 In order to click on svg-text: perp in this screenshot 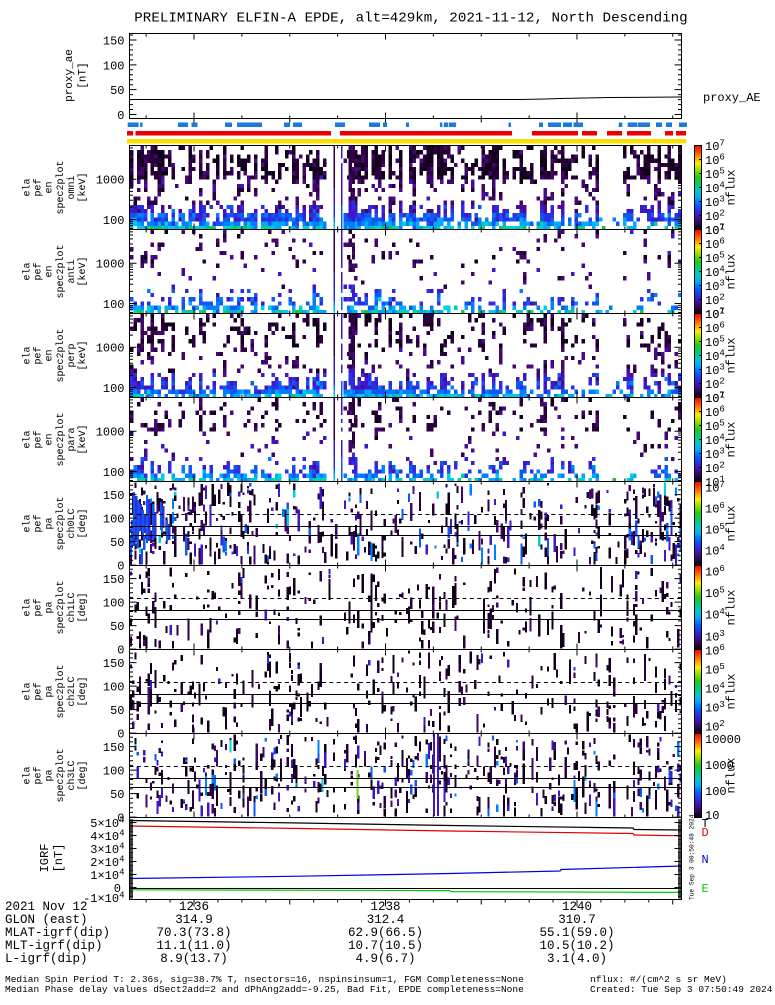, I will do `click(72, 355)`.